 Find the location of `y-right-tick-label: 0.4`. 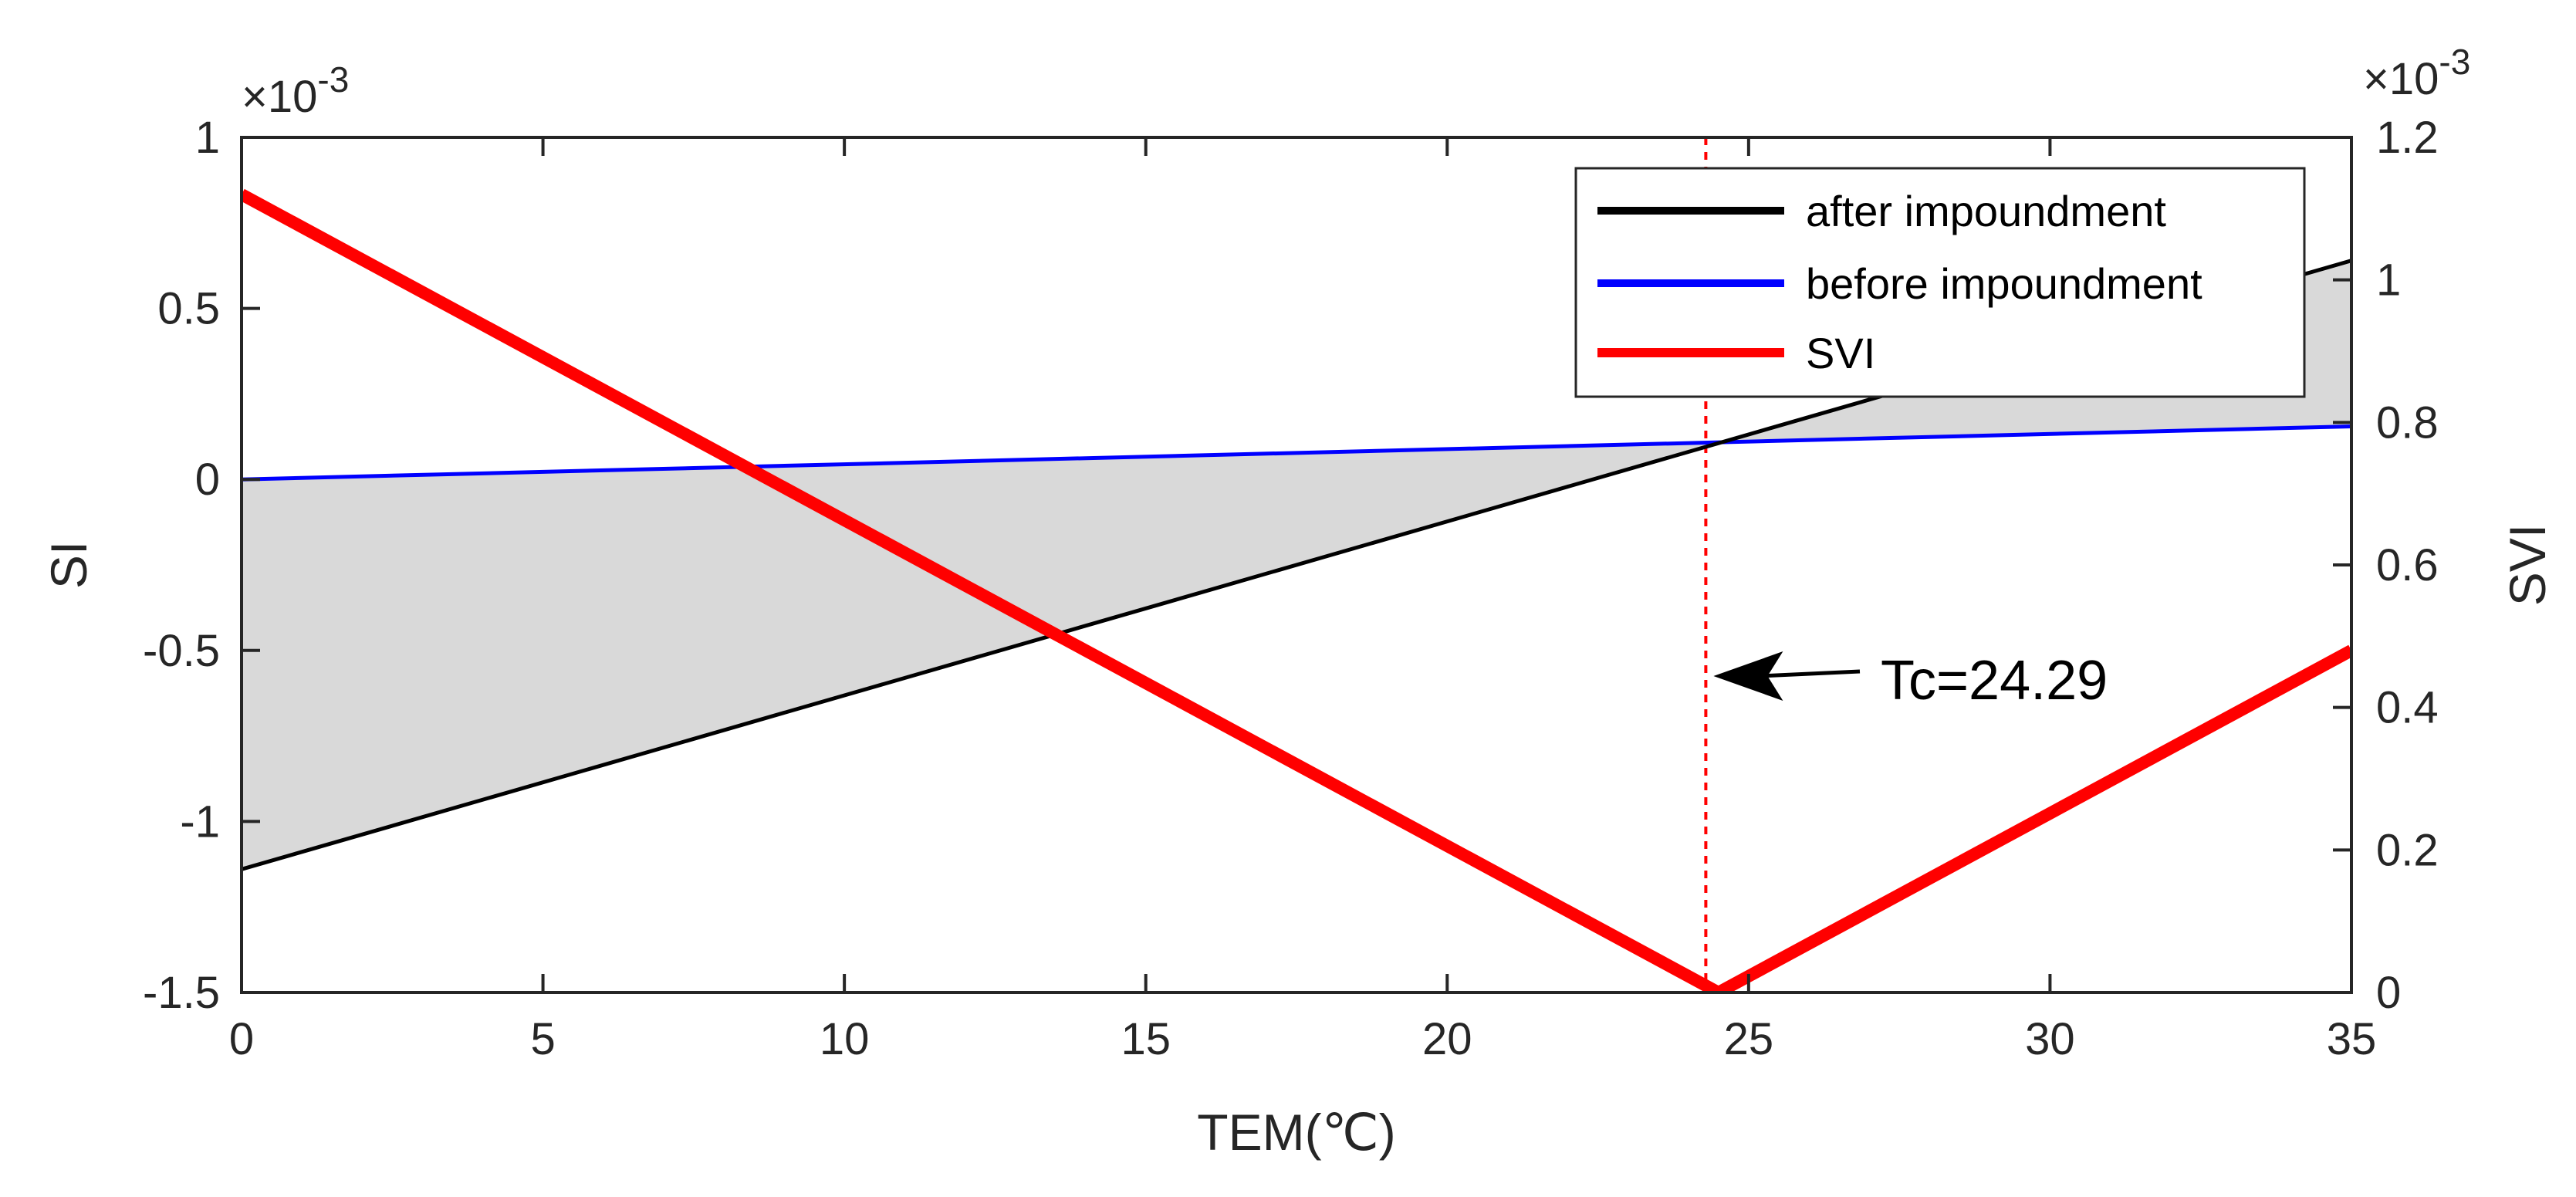

y-right-tick-label: 0.4 is located at coordinates (2407, 708).